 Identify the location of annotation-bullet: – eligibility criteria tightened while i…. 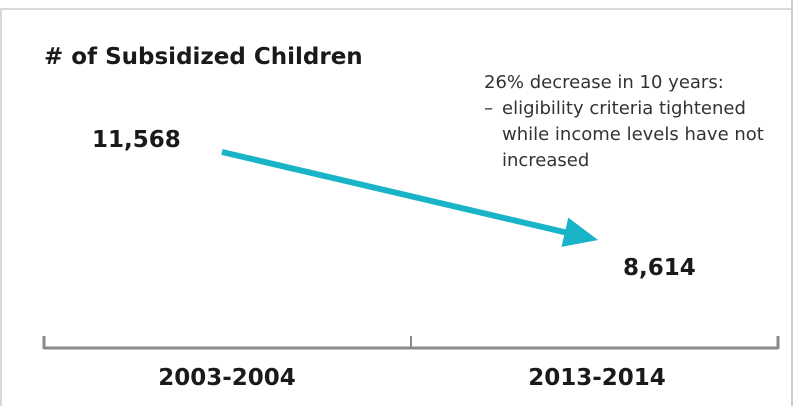
(628, 135).